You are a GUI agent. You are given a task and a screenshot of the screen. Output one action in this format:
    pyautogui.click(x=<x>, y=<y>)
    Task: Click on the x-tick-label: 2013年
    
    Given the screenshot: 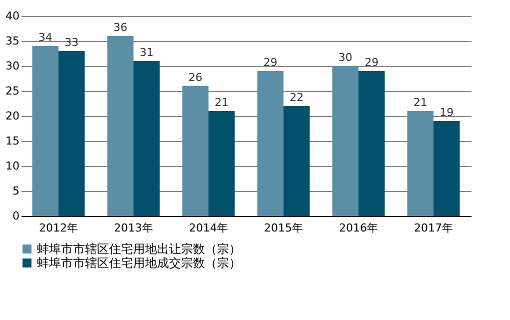 What is the action you would take?
    pyautogui.click(x=133, y=228)
    